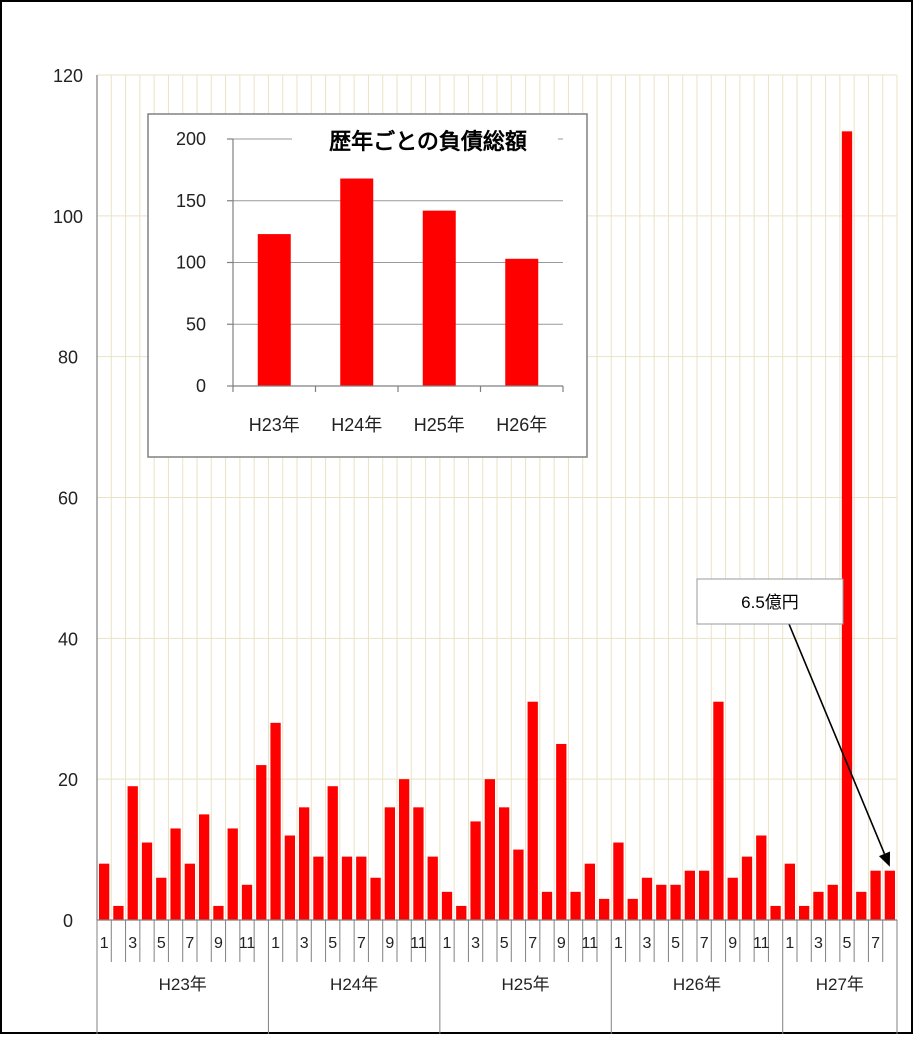  Describe the element at coordinates (274, 425) in the screenshot. I see `inset-category-label: H23年` at that location.